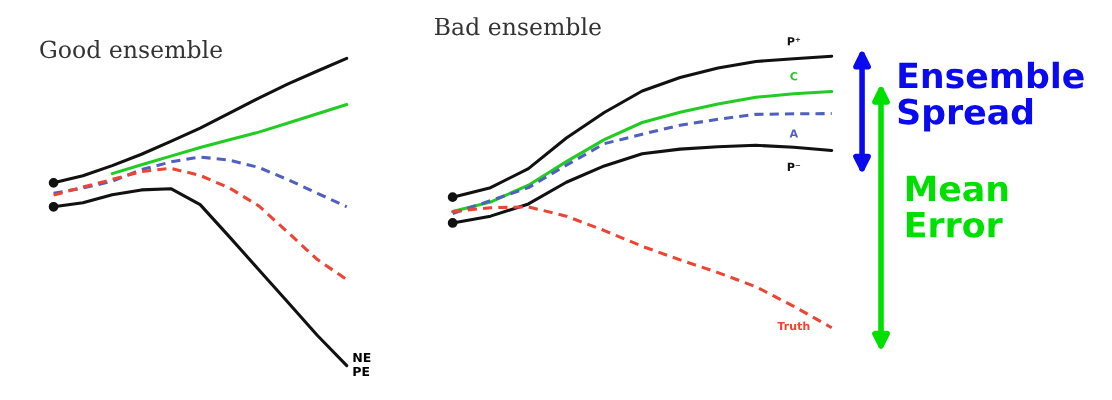 This screenshot has height=400, width=1112. I want to click on series-label: A, so click(794, 133).